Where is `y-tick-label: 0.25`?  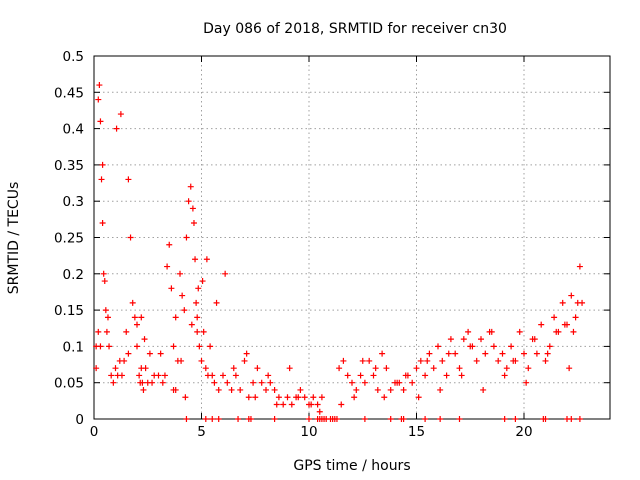
y-tick-label: 0.25 is located at coordinates (69, 239).